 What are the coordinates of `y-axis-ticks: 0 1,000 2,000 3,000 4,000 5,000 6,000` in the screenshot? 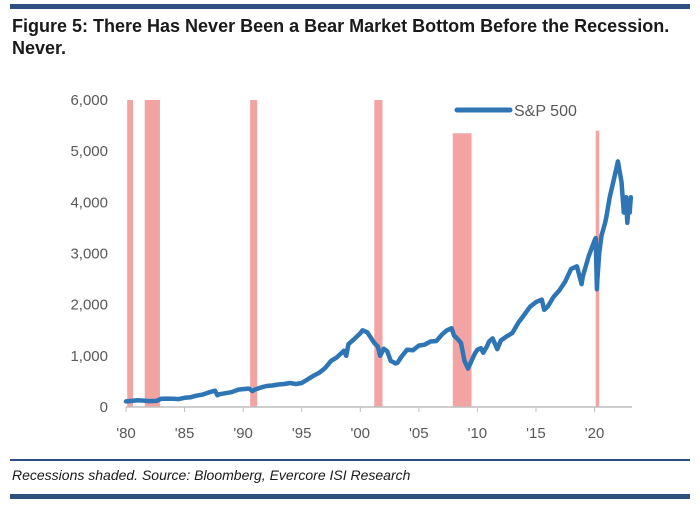 It's located at (89, 254).